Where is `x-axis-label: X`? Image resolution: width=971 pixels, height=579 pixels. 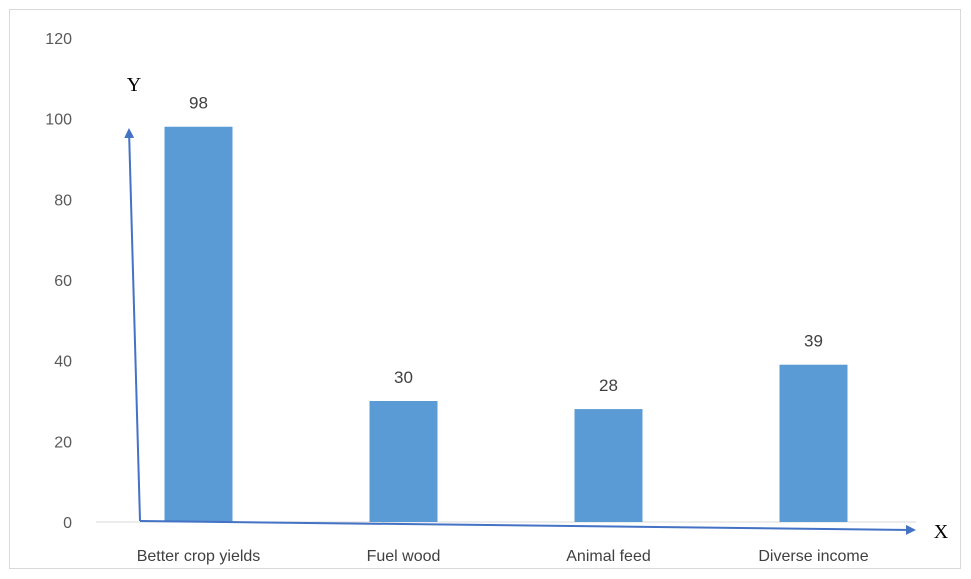 x-axis-label: X is located at coordinates (941, 532).